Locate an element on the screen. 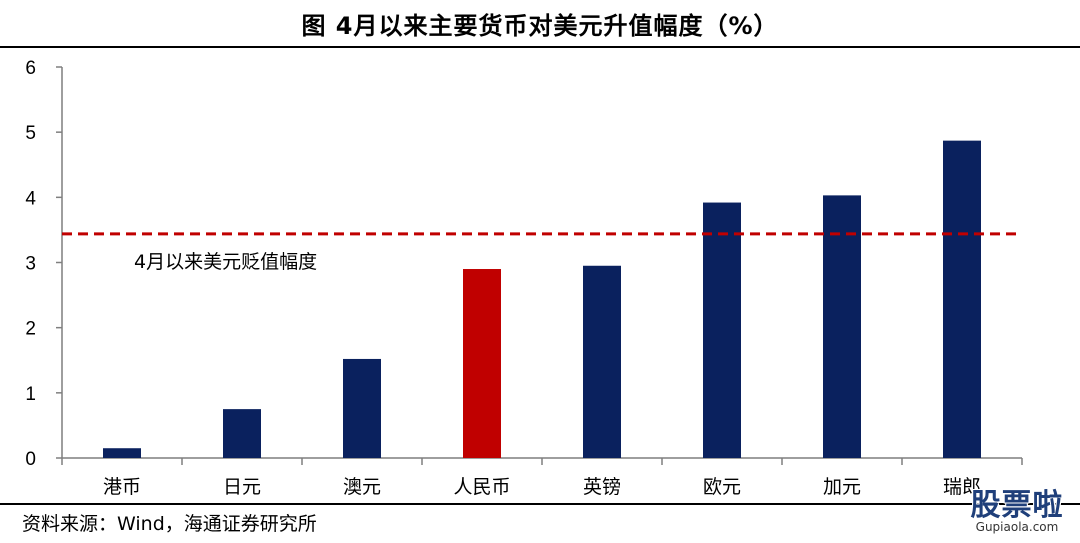  y-tick-label: 4 is located at coordinates (30, 198).